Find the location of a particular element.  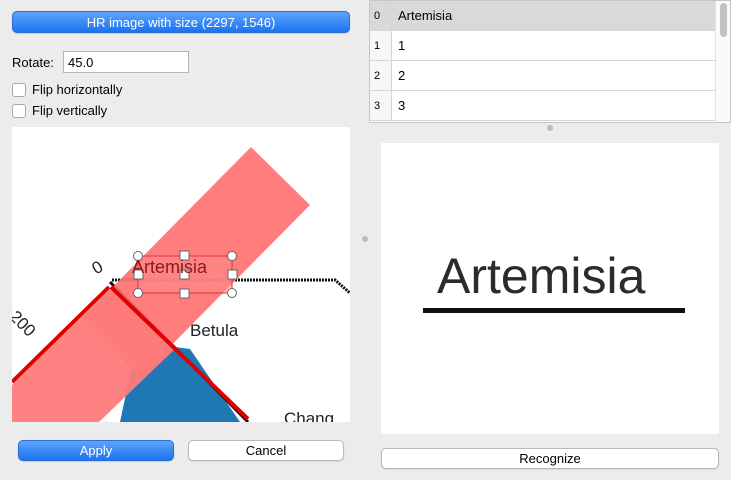

handle-s is located at coordinates (184, 293).